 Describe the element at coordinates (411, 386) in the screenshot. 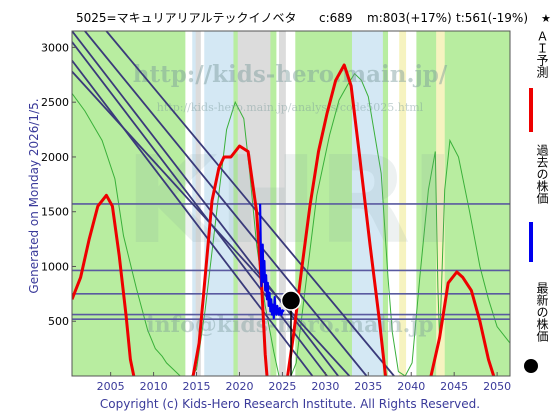

I see `x-tick-label: 2040` at that location.